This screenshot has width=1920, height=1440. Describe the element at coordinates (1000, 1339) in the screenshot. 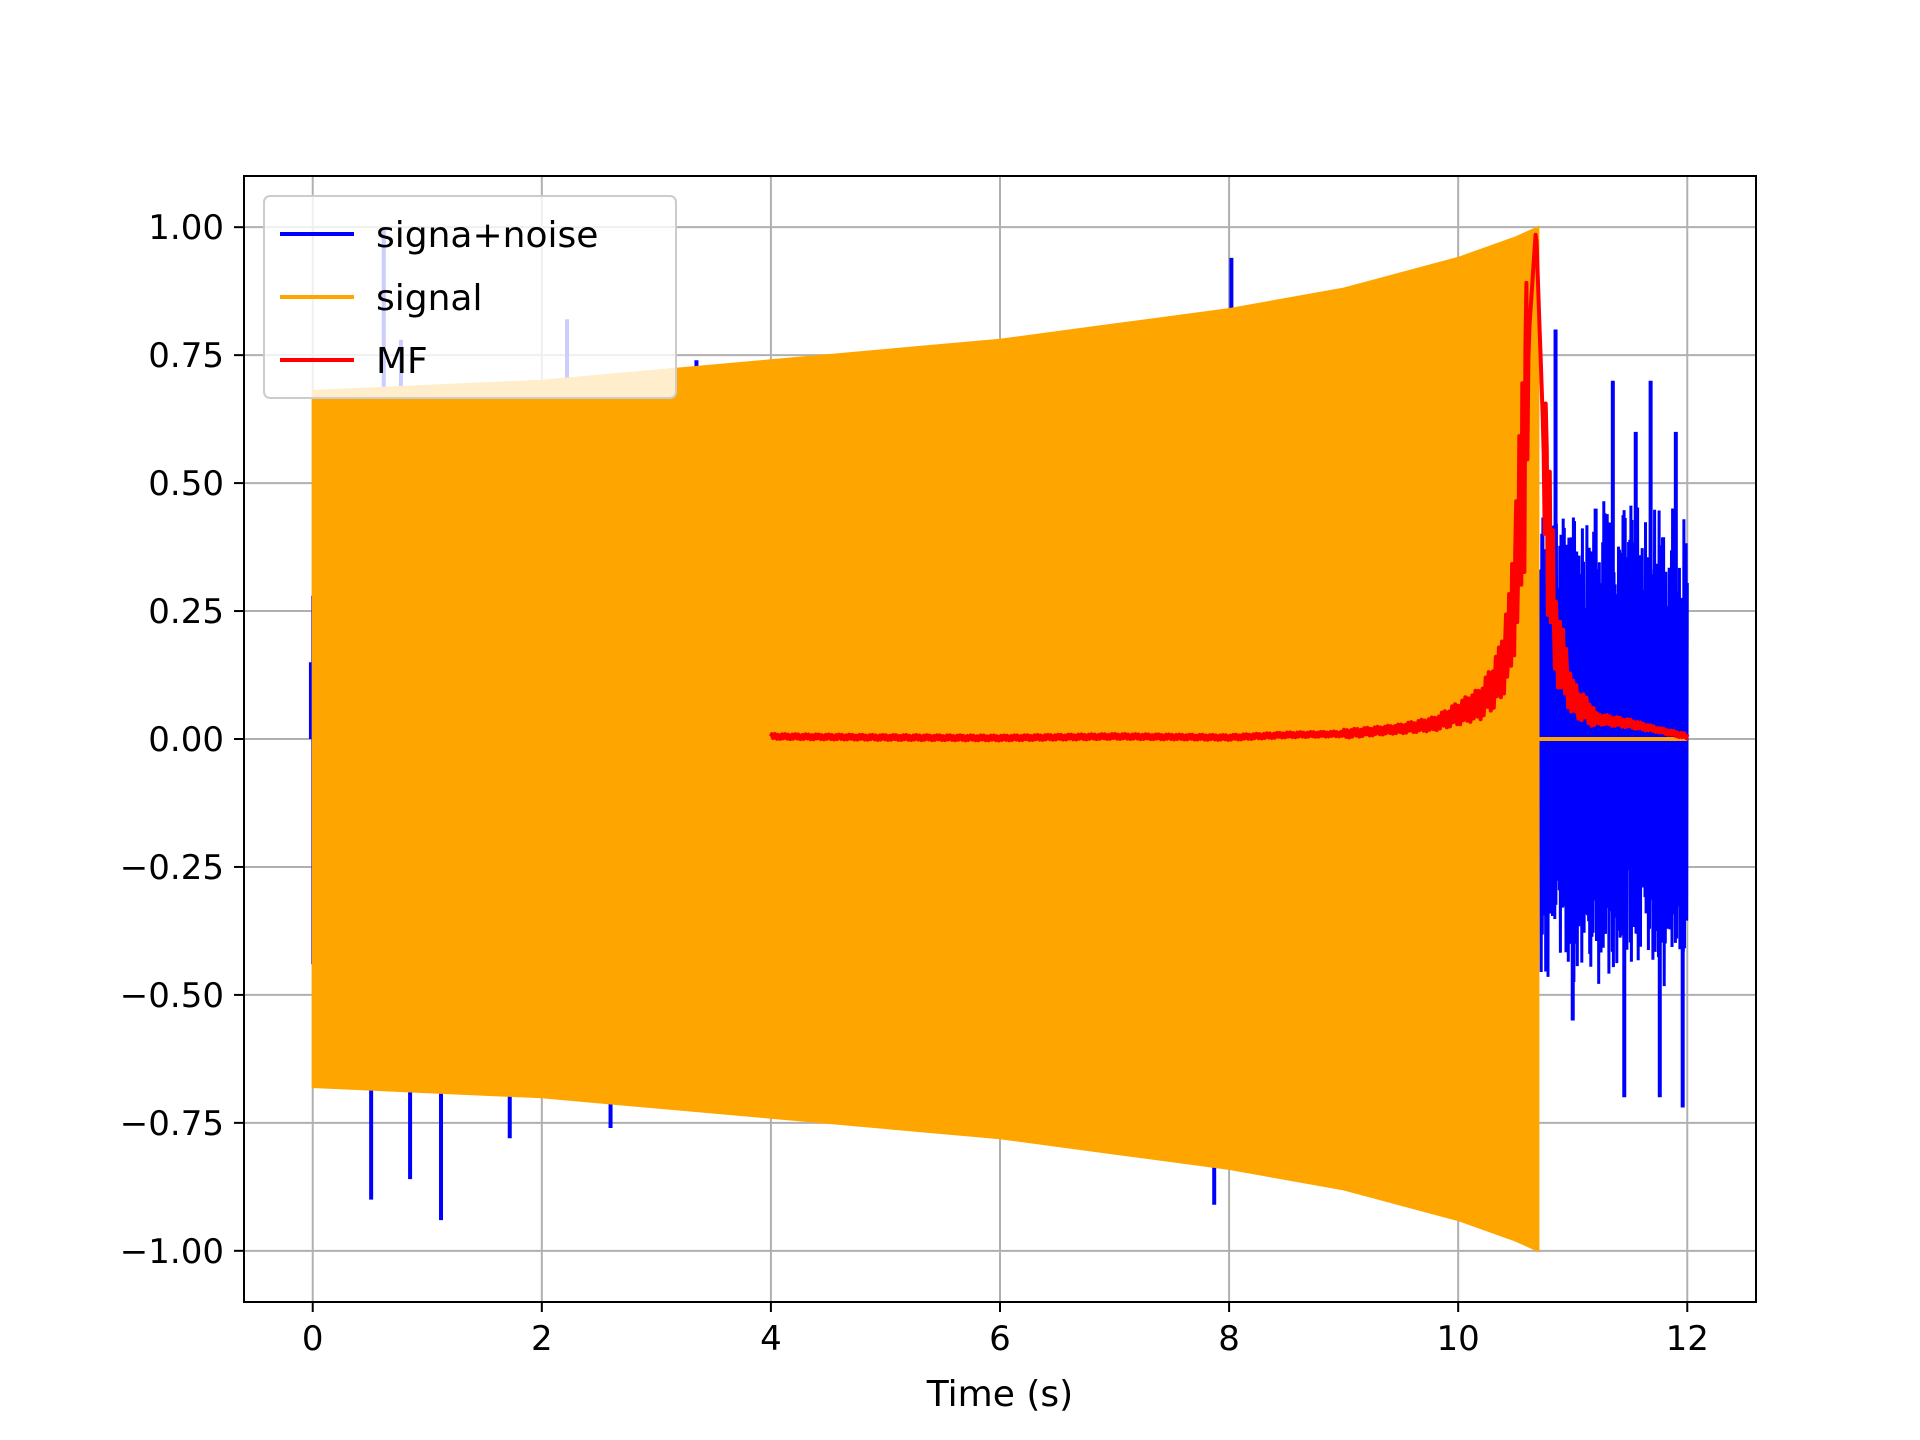

I see `x-tick-label: 6` at that location.